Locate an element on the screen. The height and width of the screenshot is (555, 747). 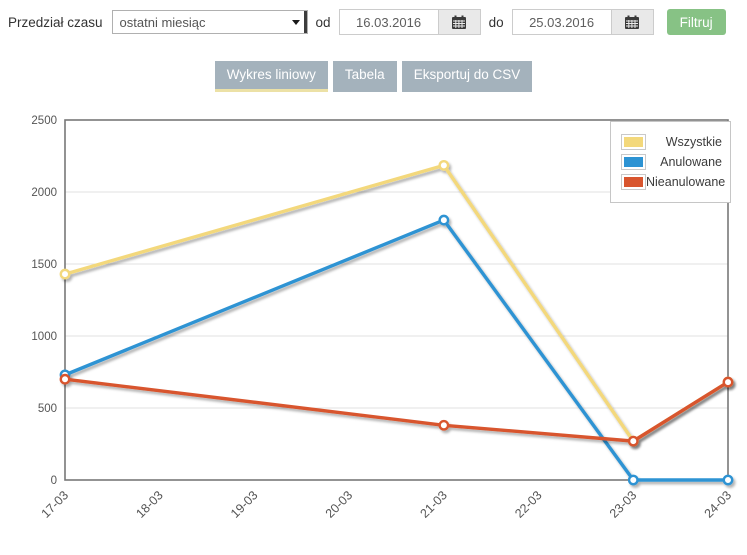
from-calendar-button is located at coordinates (459, 22).